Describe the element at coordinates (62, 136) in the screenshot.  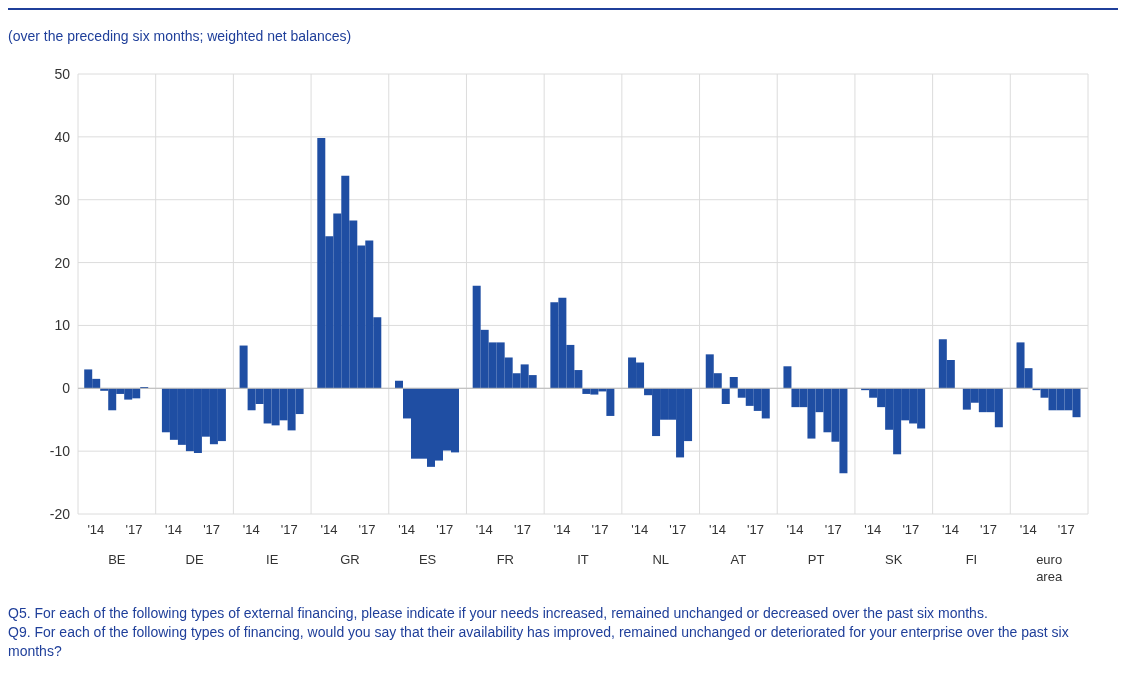
I see `y-tick-label: 40` at that location.